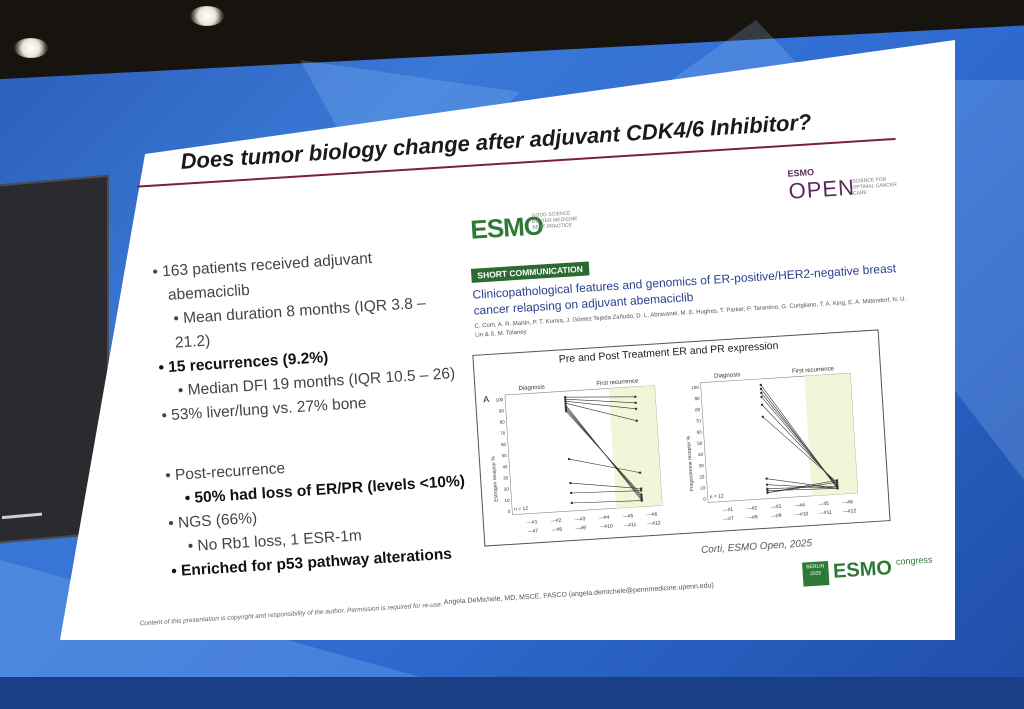 Image resolution: width=1024 pixels, height=709 pixels. I want to click on legend-entry: —#8, so click(556, 530).